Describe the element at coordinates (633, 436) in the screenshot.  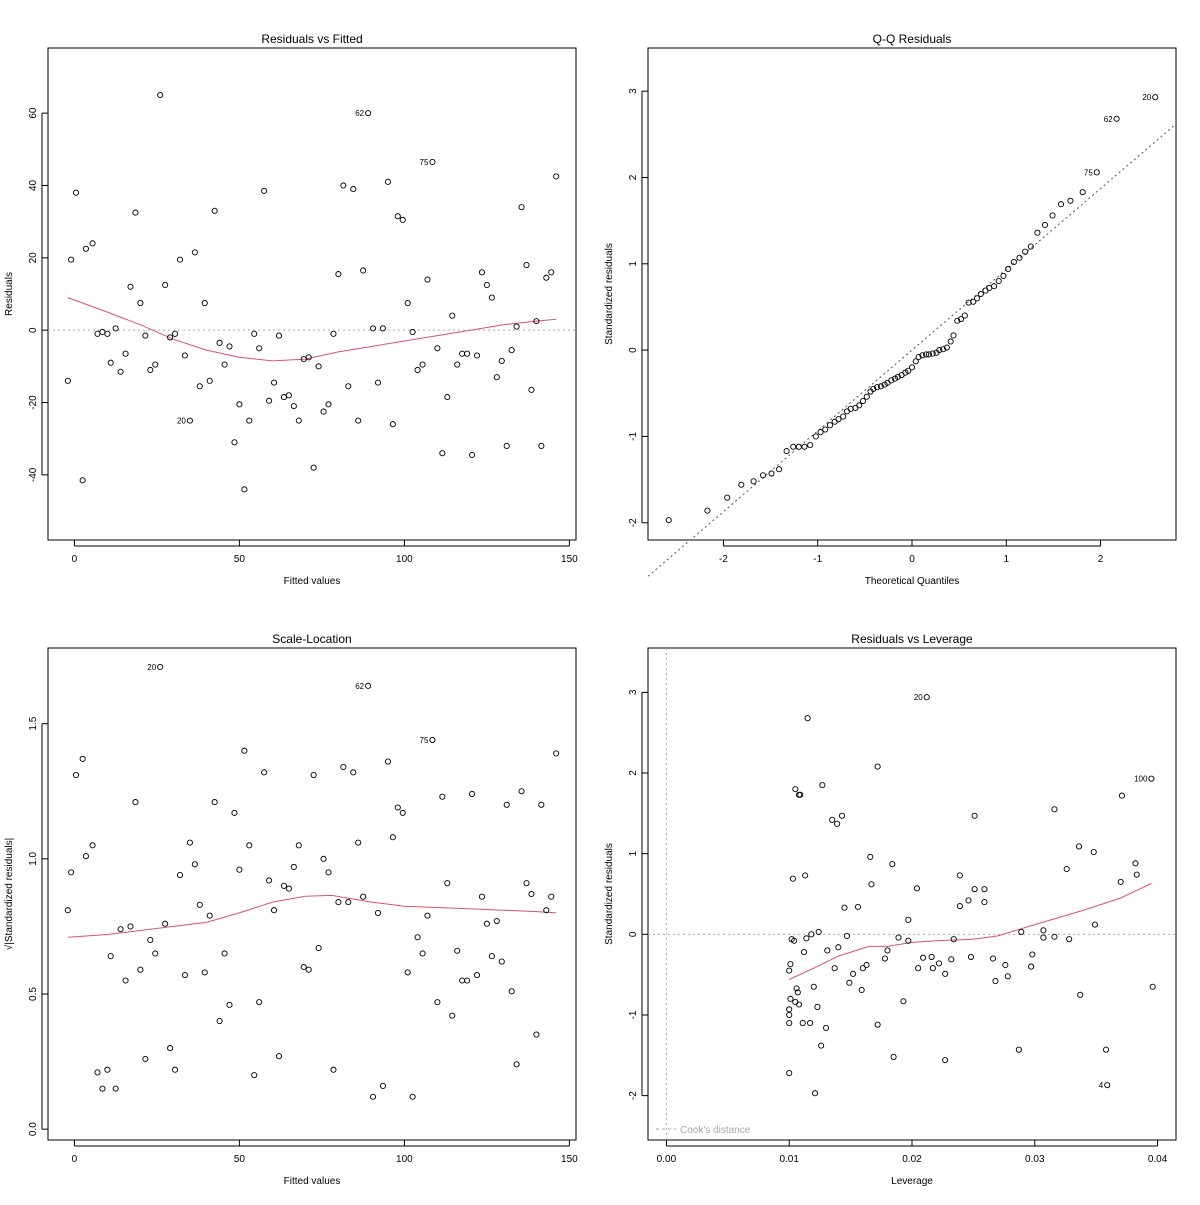
I see `y-tick-label: -1` at that location.